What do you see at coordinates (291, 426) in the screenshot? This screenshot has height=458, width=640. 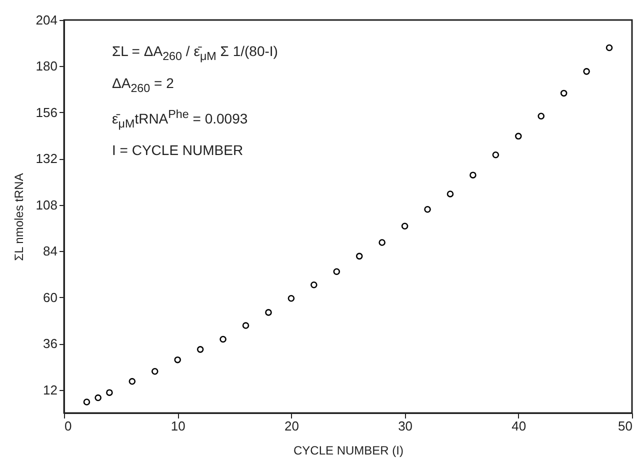 I see `x-tick-label: 20` at bounding box center [291, 426].